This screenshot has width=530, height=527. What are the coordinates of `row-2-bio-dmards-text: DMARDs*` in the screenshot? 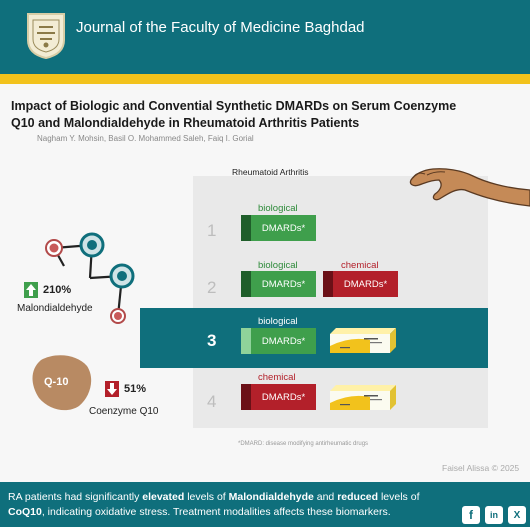 It's located at (283, 284).